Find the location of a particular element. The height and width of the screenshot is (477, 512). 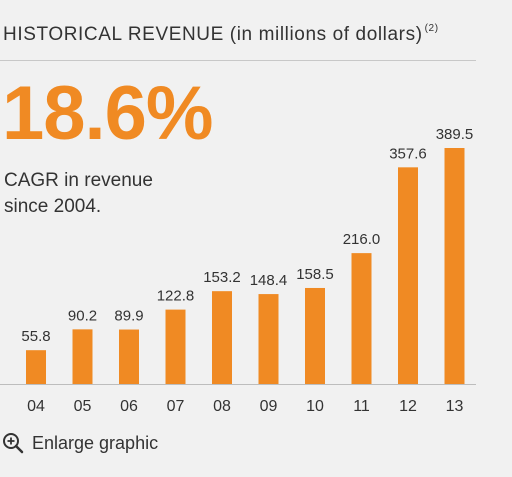

enlarge-graphic-link: Enlarge graphic is located at coordinates (80, 443).